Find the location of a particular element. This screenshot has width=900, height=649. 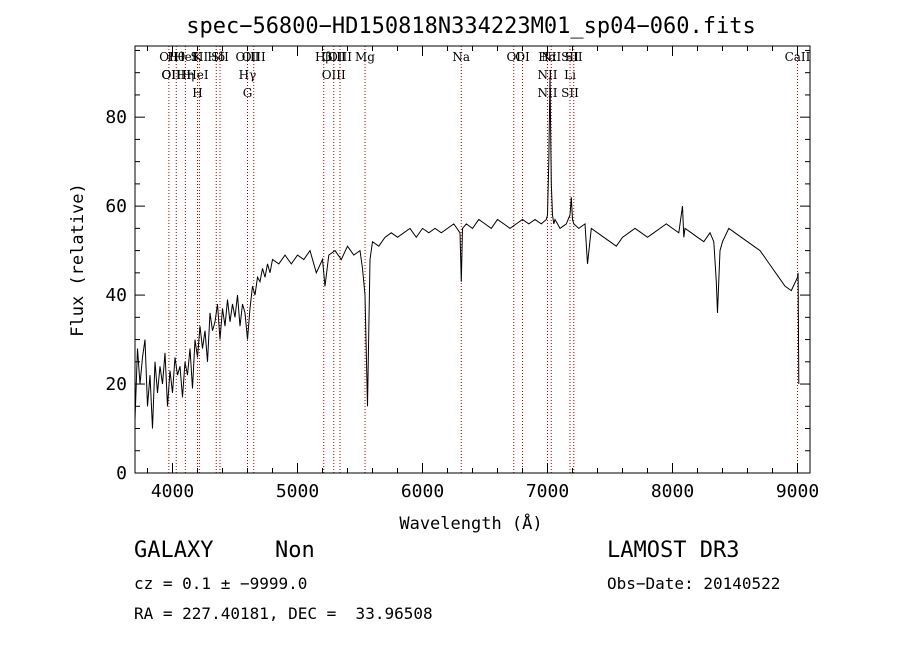

line-label: Mg is located at coordinates (365, 57).